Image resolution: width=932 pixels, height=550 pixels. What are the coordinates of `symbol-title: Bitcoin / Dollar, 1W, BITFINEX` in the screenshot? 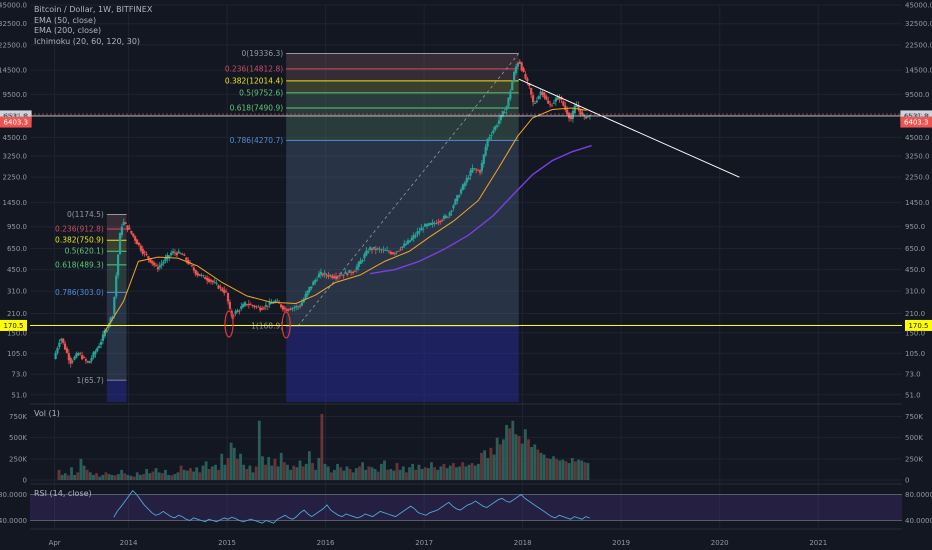 It's located at (93, 9).